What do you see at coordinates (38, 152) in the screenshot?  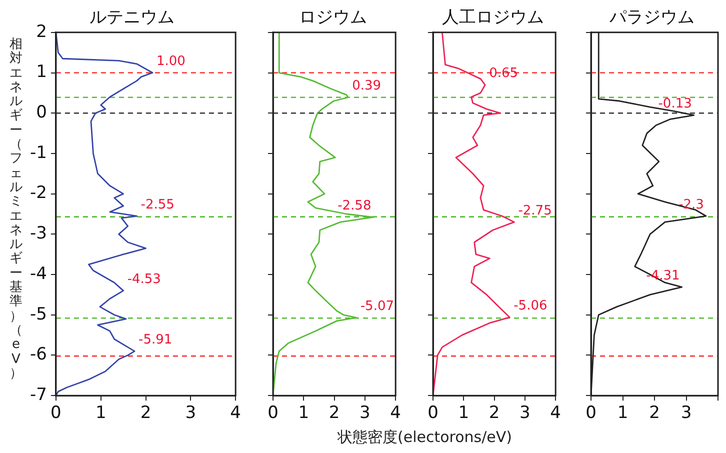 I see `y-tick-label: -1` at bounding box center [38, 152].